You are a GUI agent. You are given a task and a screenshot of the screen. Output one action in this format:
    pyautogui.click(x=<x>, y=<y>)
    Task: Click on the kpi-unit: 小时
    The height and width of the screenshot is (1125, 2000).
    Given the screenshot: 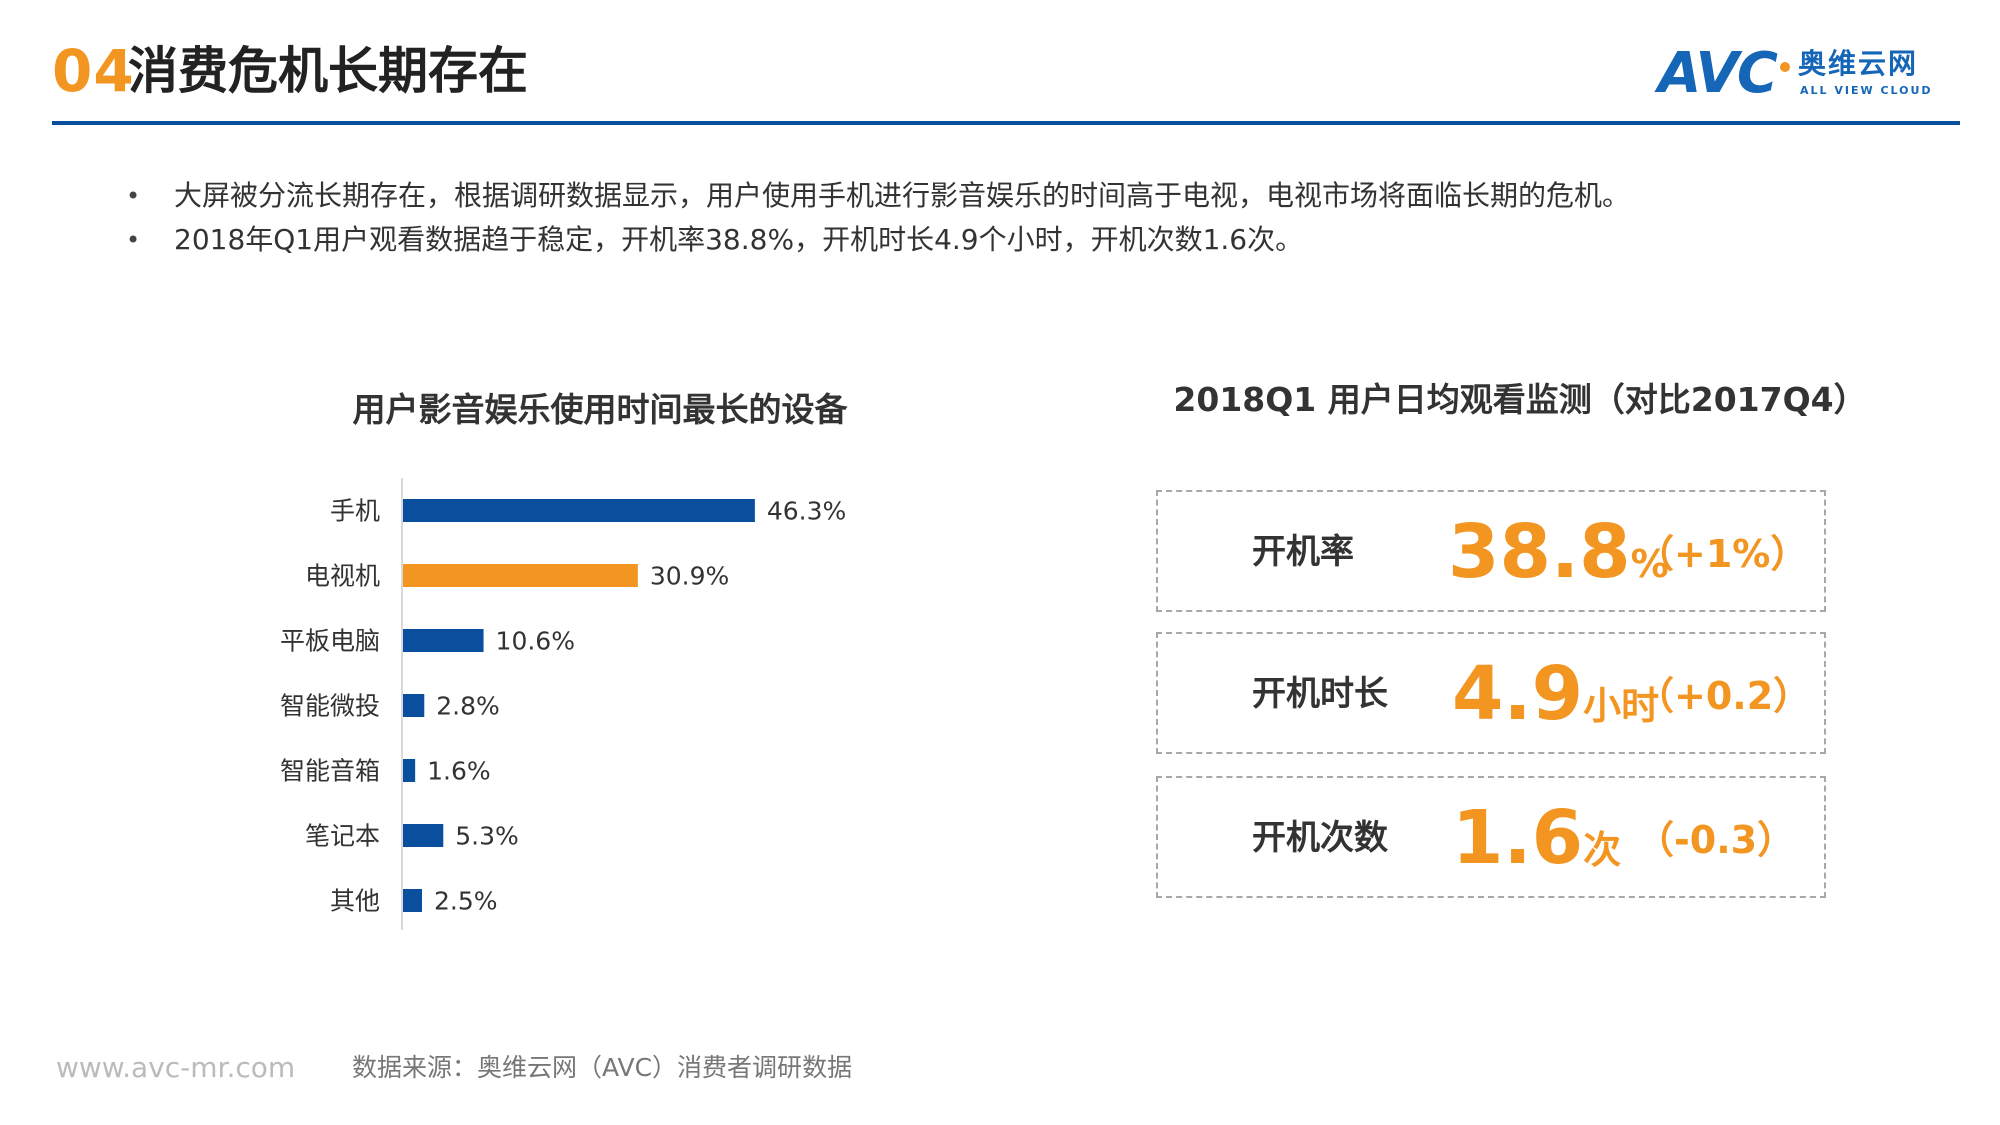 What is the action you would take?
    pyautogui.click(x=1621, y=706)
    